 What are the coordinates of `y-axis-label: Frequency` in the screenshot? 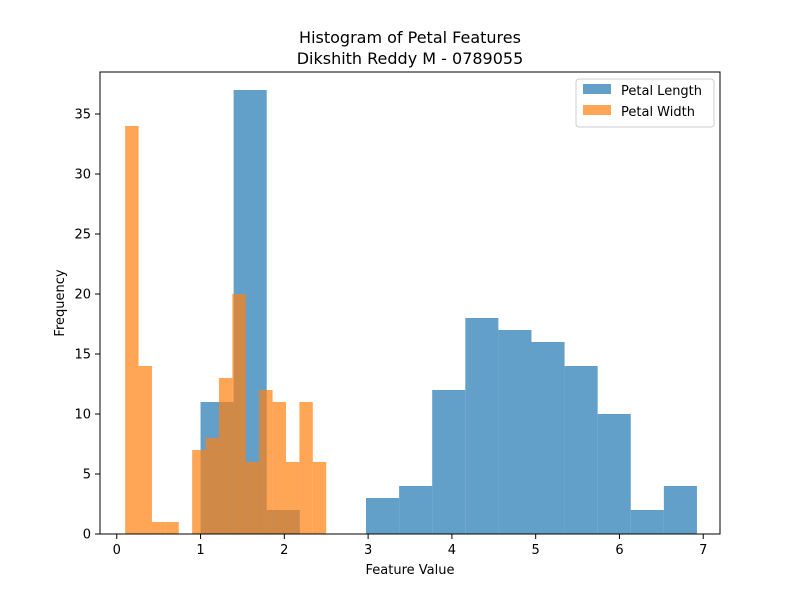 It's located at (60, 302).